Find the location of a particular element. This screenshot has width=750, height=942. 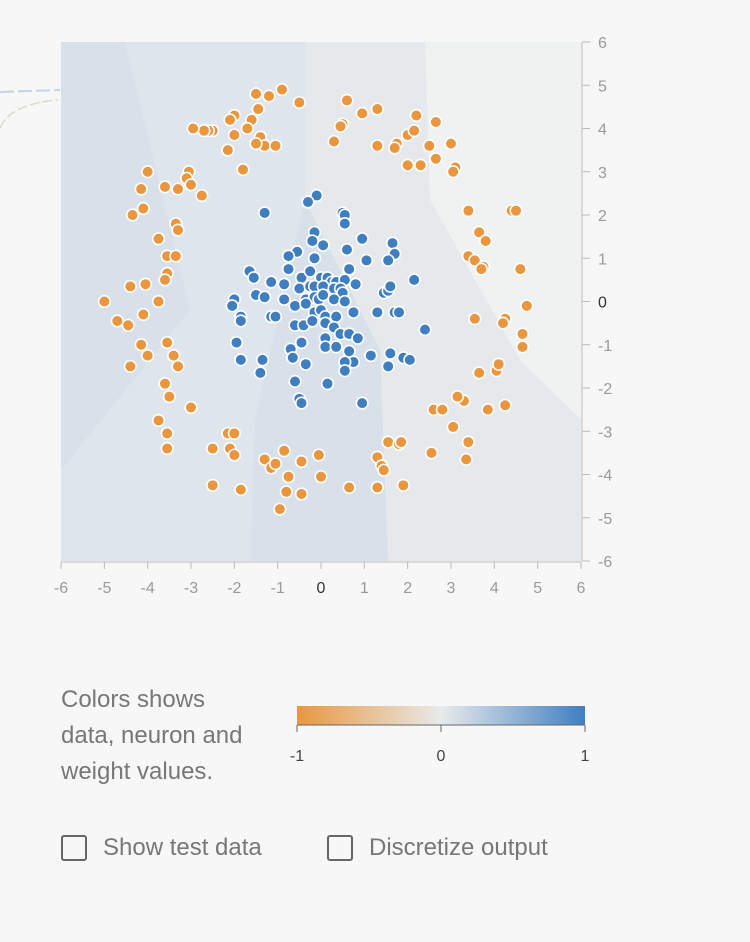

y-tick-label: -1 is located at coordinates (605, 346).